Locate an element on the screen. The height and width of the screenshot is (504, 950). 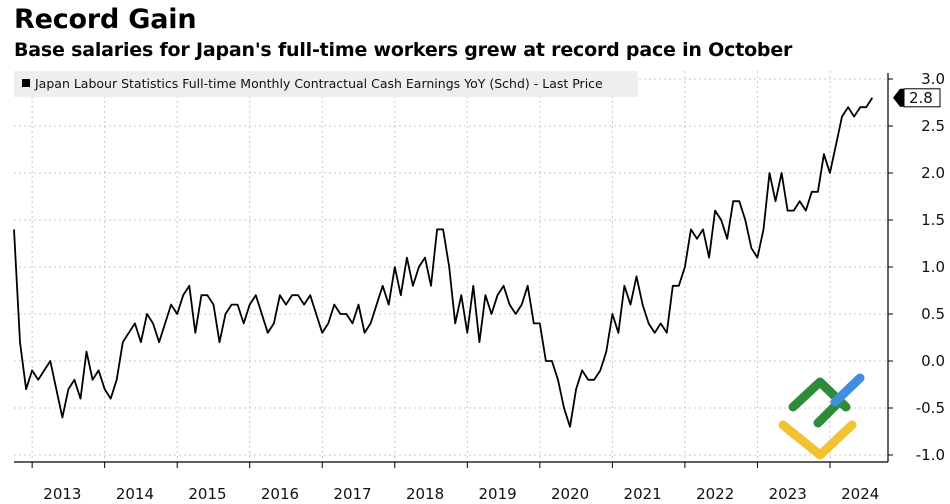
logo-blue-stroke is located at coordinates (847, 390).